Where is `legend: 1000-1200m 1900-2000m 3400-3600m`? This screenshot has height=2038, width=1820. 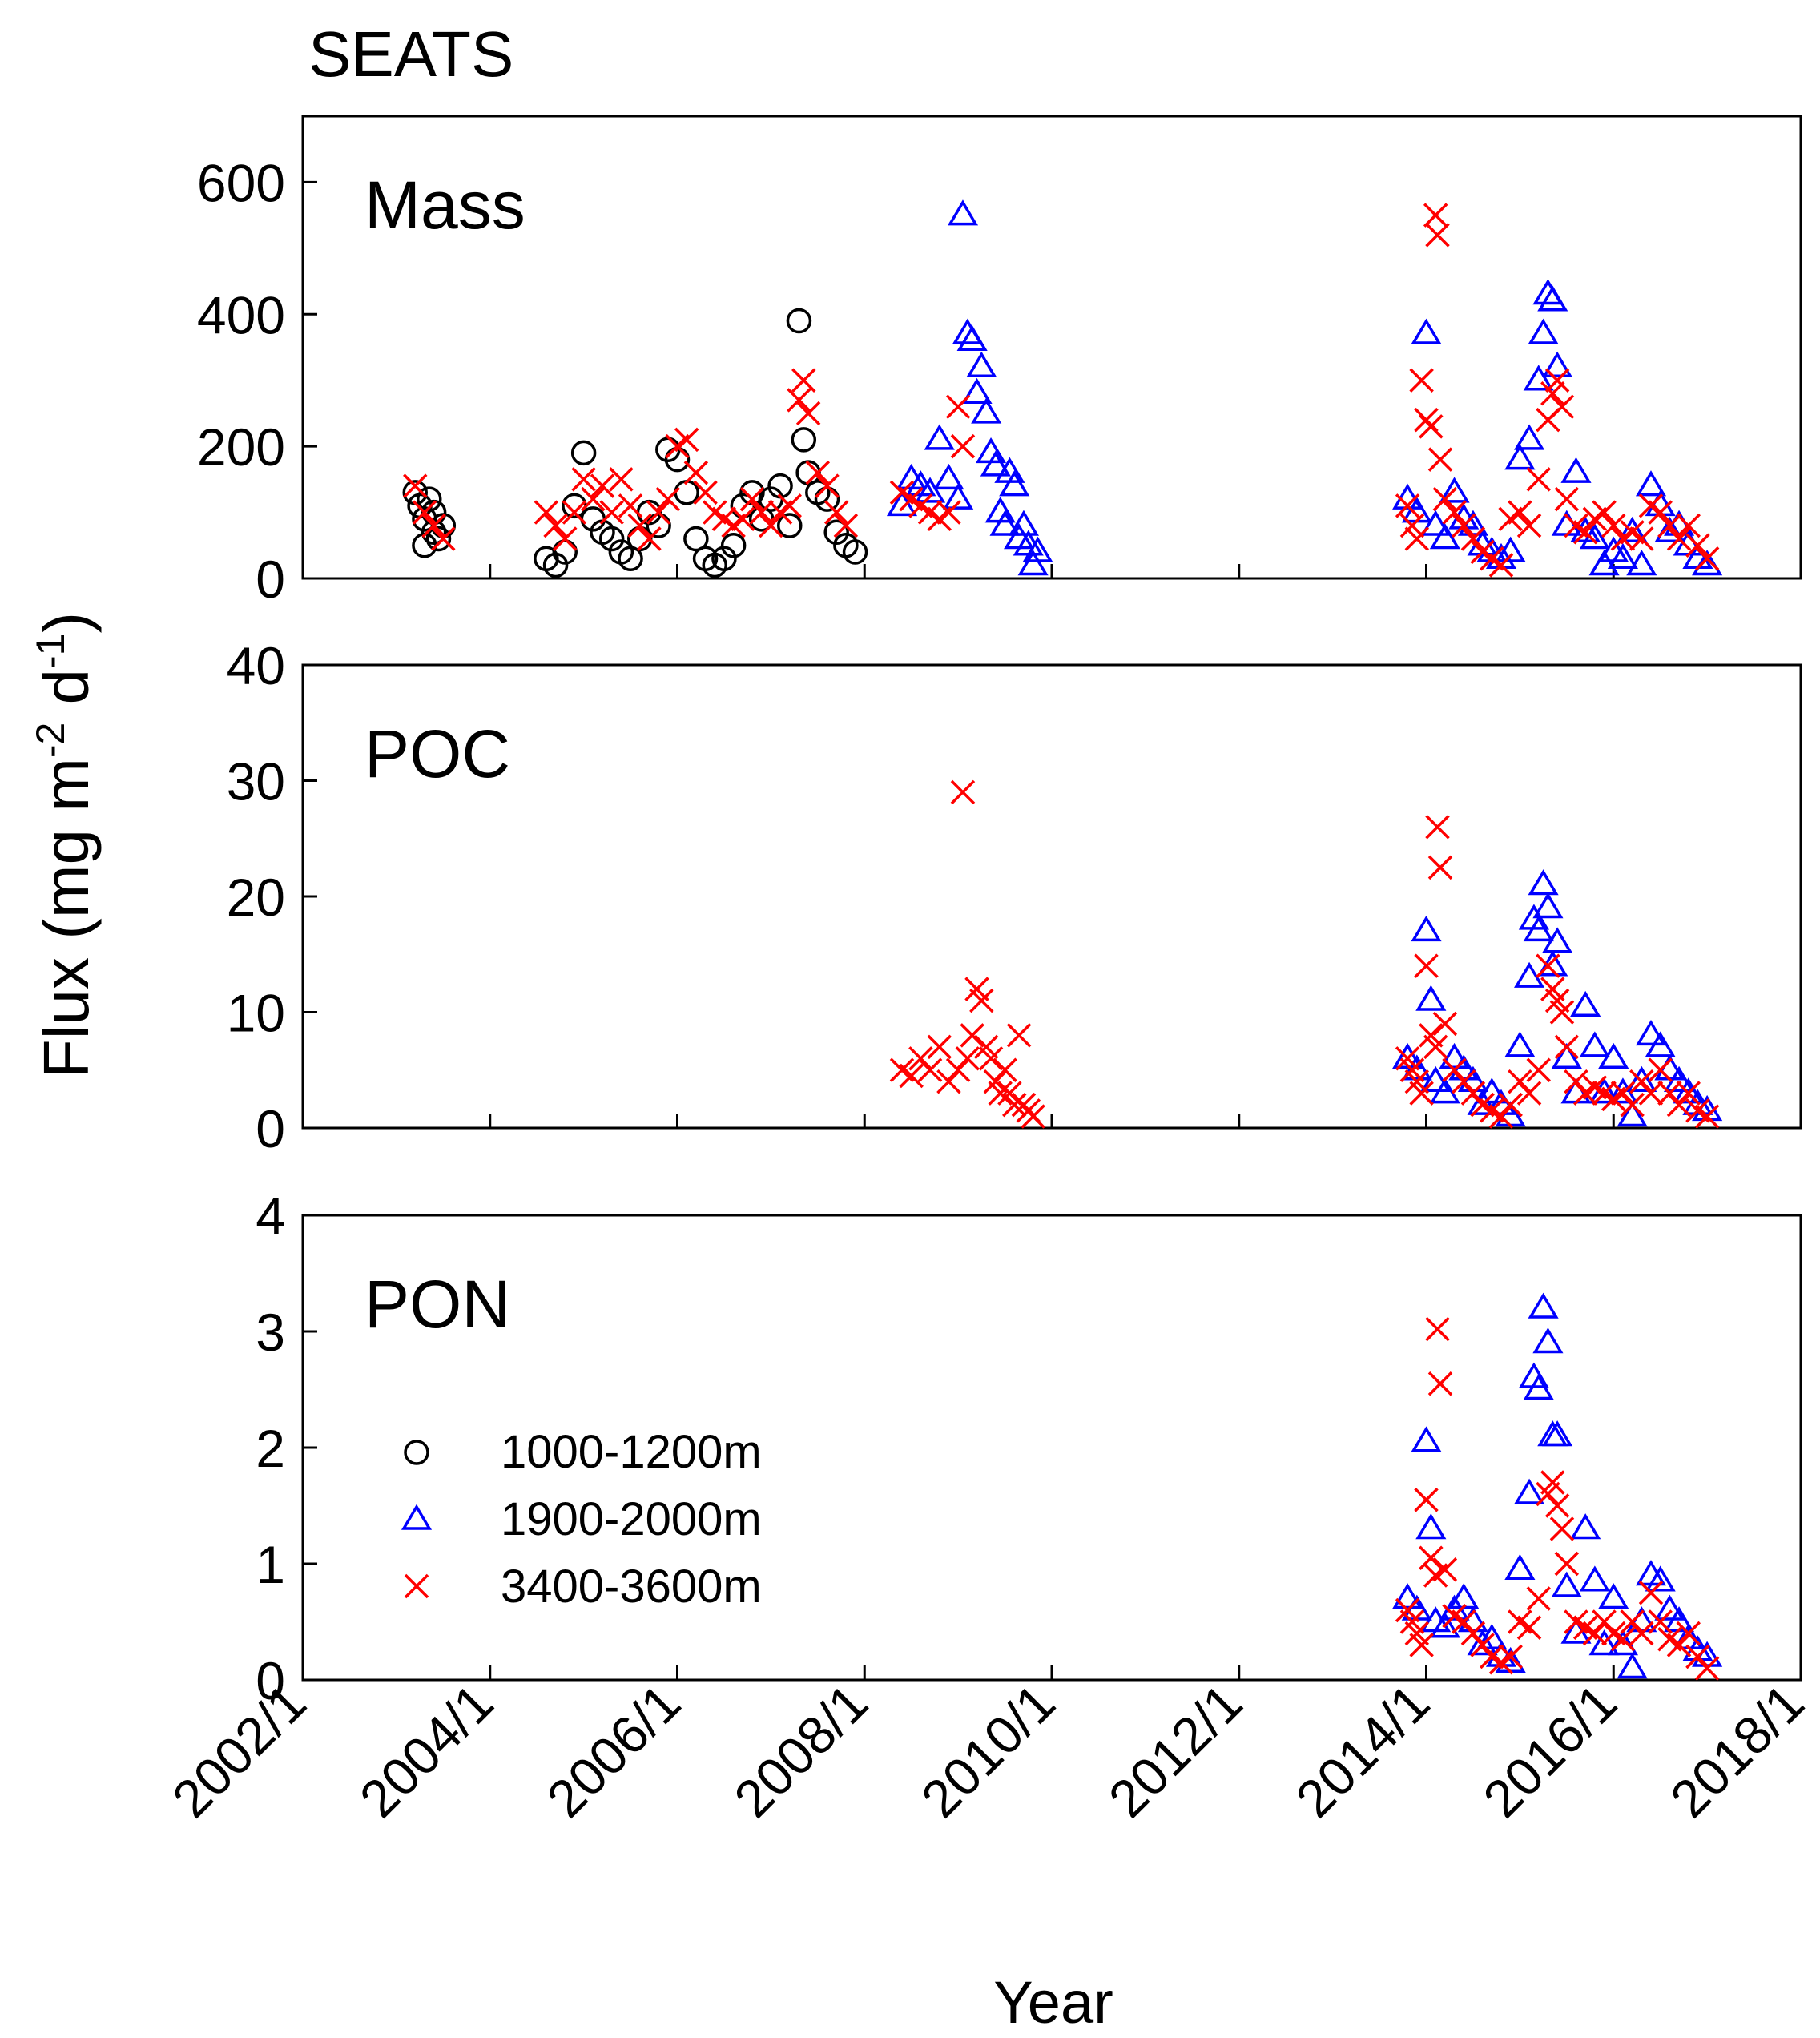 legend: 1000-1200m 1900-2000m 3400-3600m is located at coordinates (581, 1519).